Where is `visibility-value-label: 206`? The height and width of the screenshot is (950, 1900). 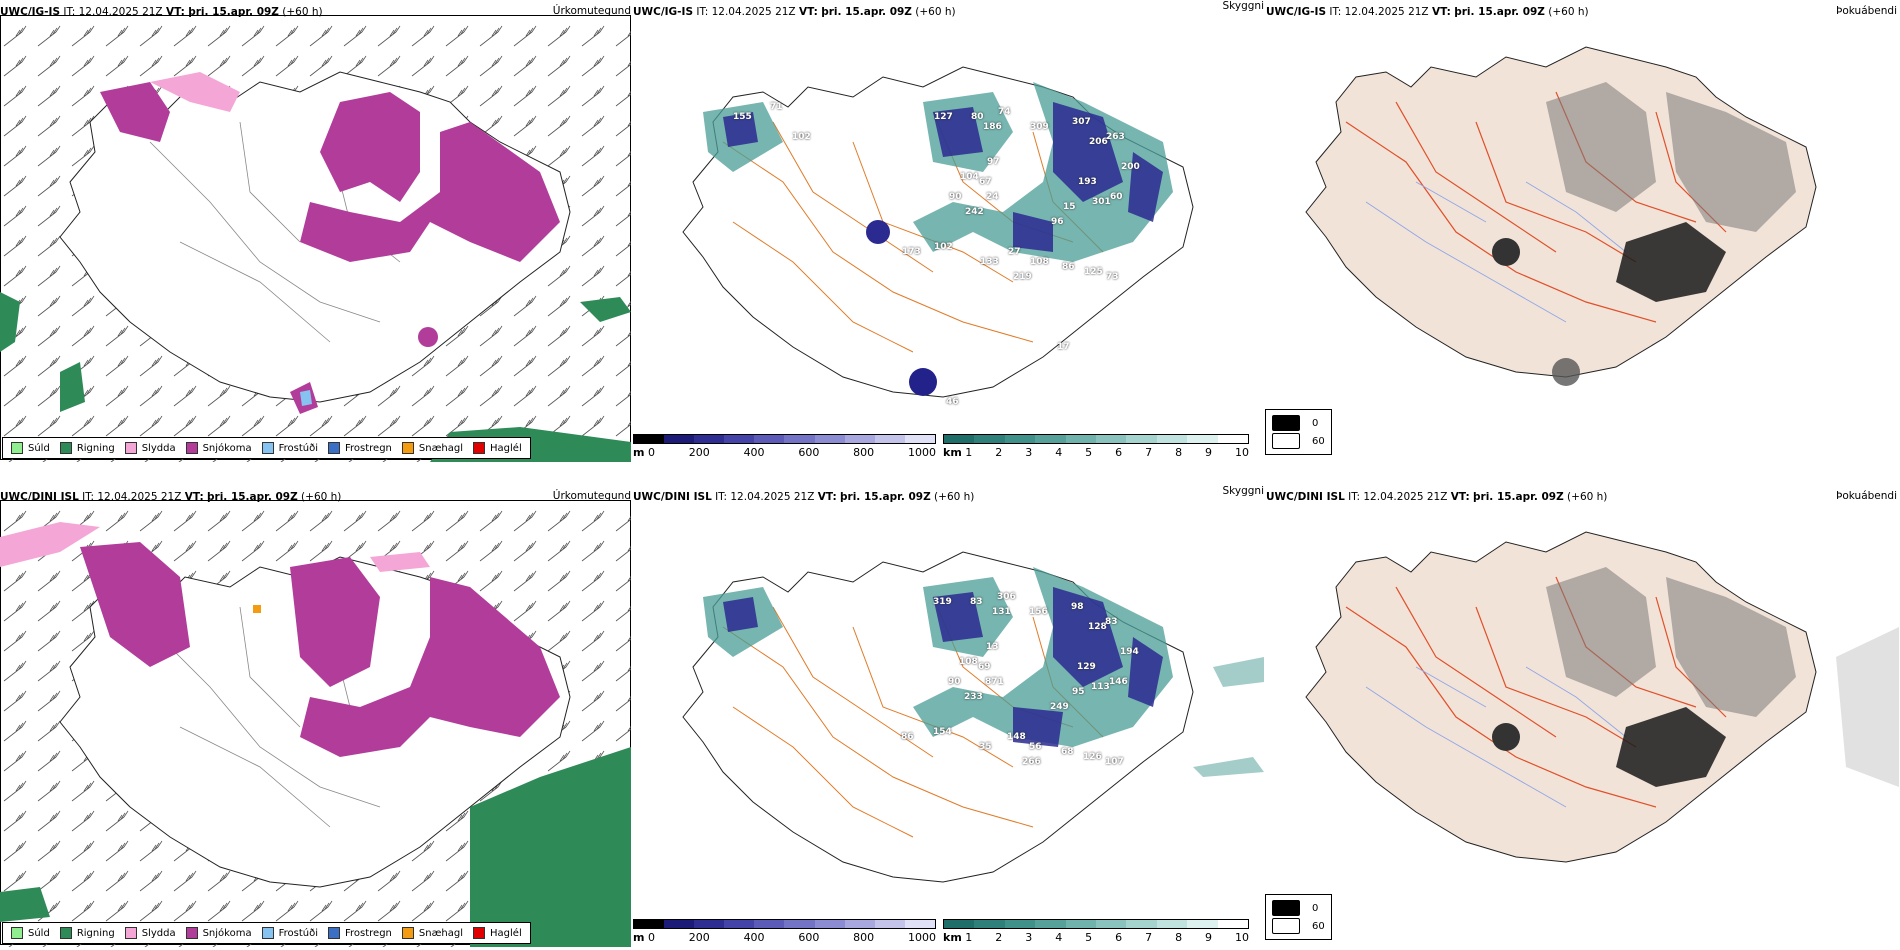
visibility-value-label: 206 is located at coordinates (1098, 142).